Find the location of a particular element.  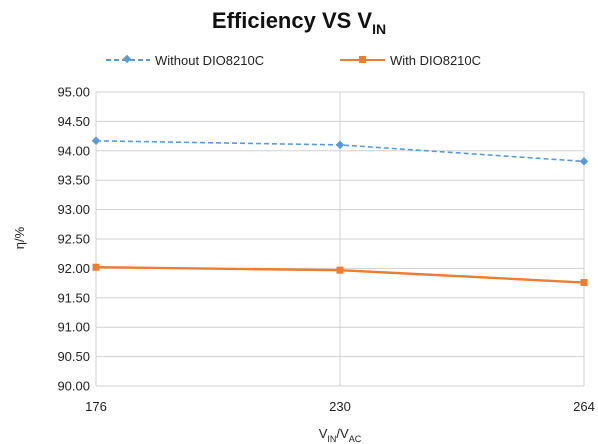

legend-label-with: With DIO8210C is located at coordinates (435, 60).